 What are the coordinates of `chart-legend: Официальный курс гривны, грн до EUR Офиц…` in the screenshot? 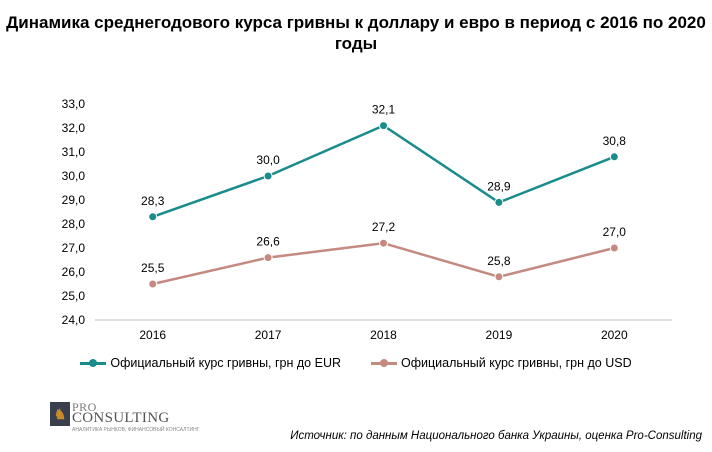 It's located at (356, 363).